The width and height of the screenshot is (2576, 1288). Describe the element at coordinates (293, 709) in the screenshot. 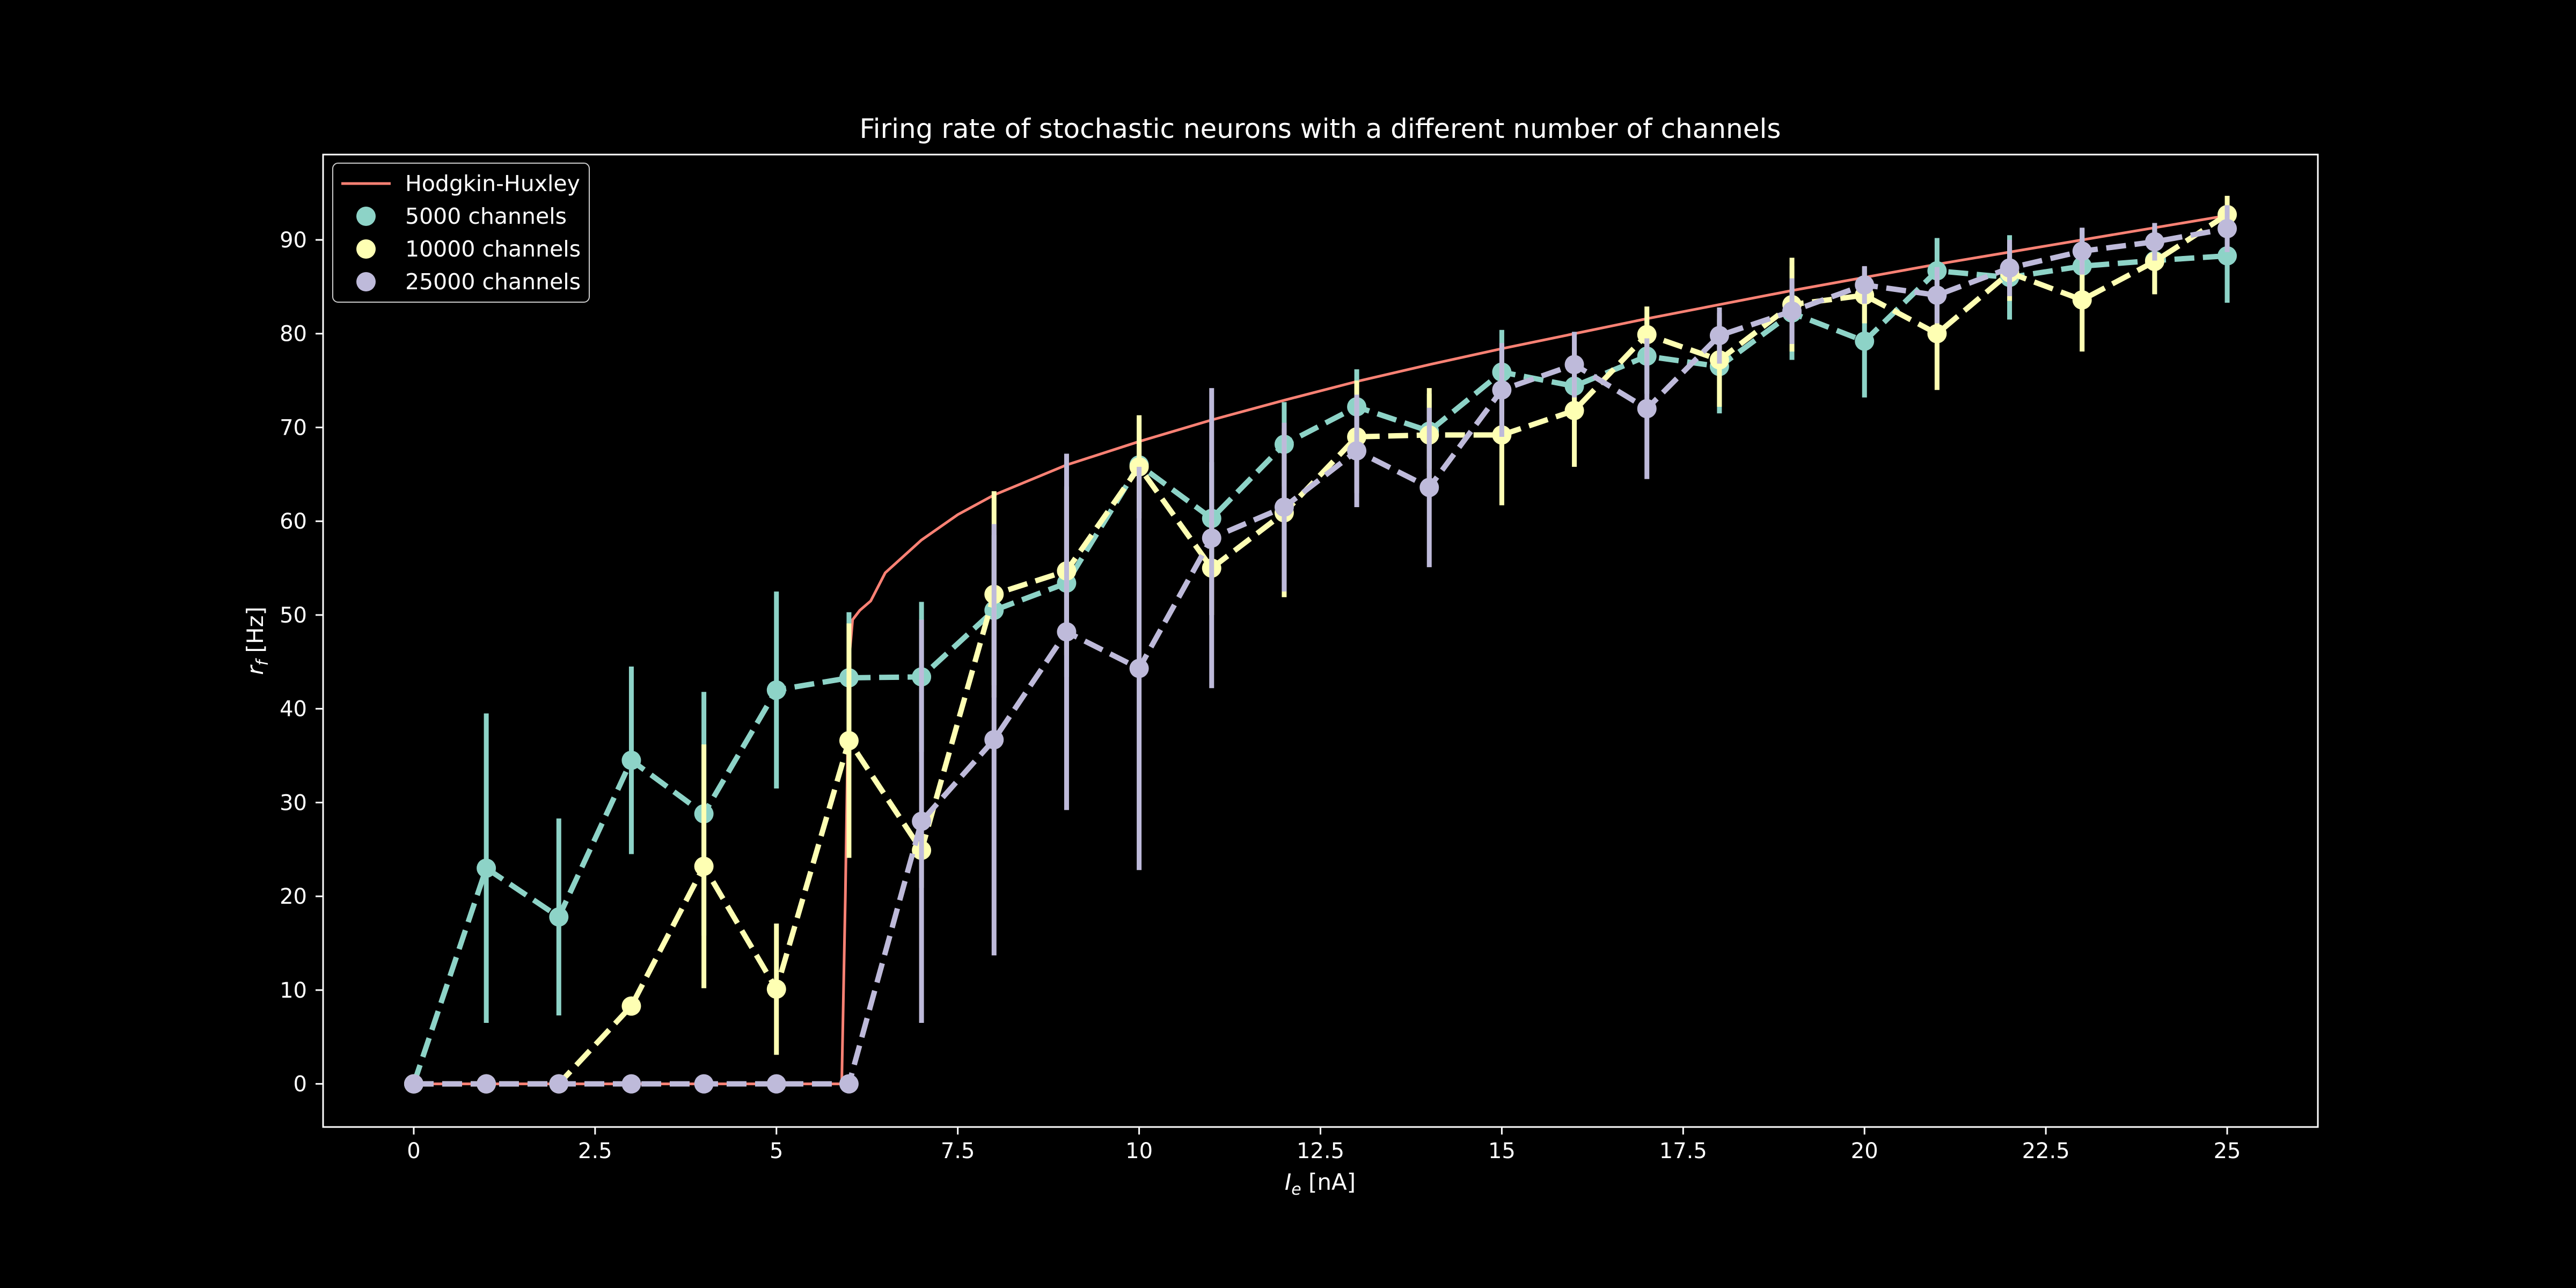

I see `y-tick-label: 40` at that location.